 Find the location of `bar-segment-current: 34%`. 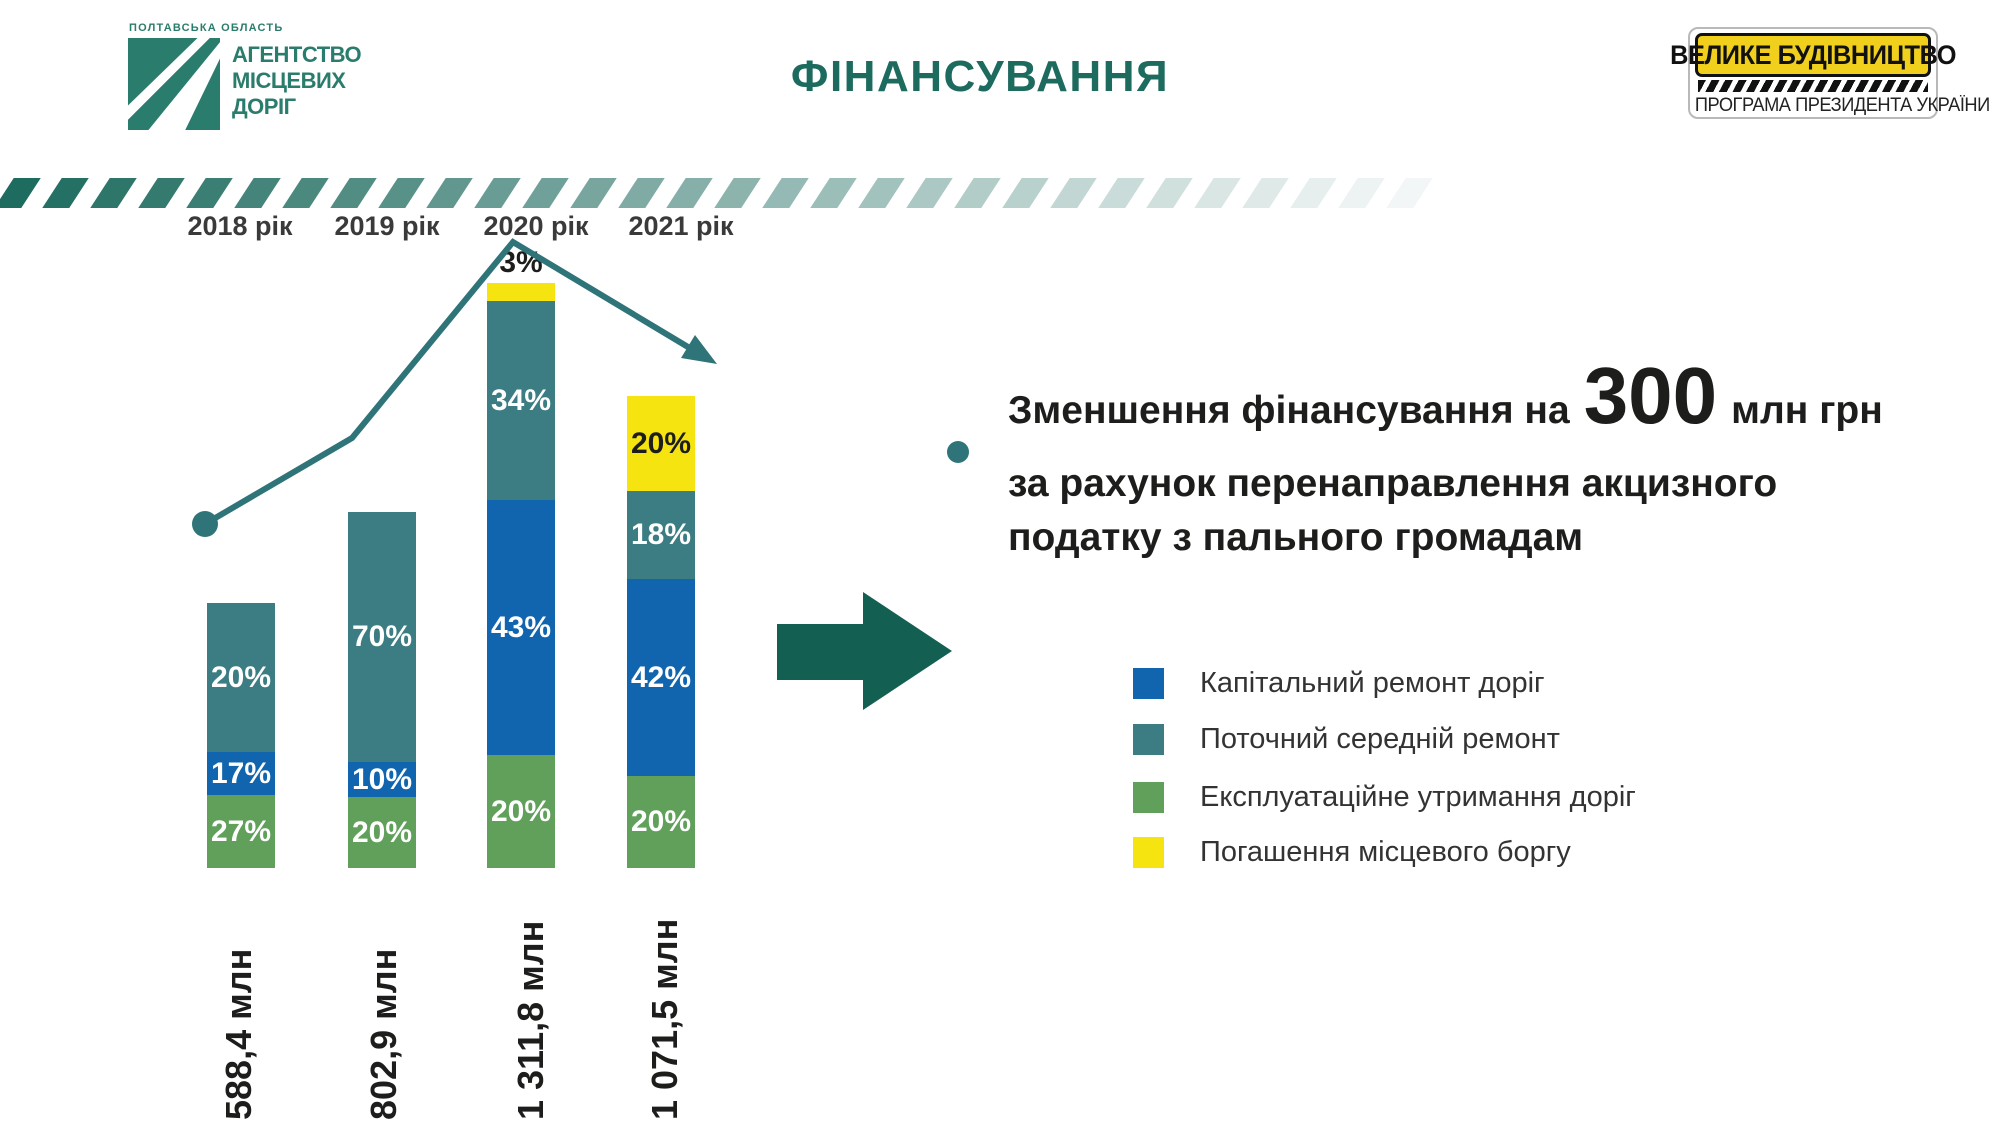

bar-segment-current: 34% is located at coordinates (521, 400).